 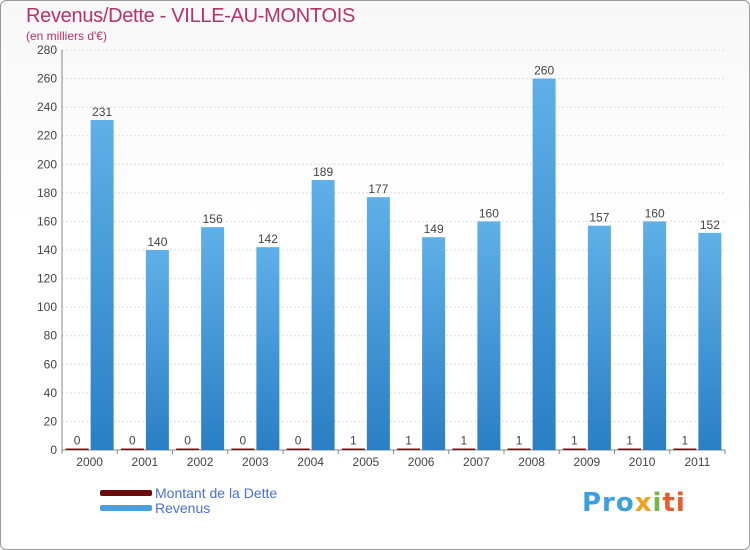 I want to click on y-tick-label: 80, so click(x=51, y=336).